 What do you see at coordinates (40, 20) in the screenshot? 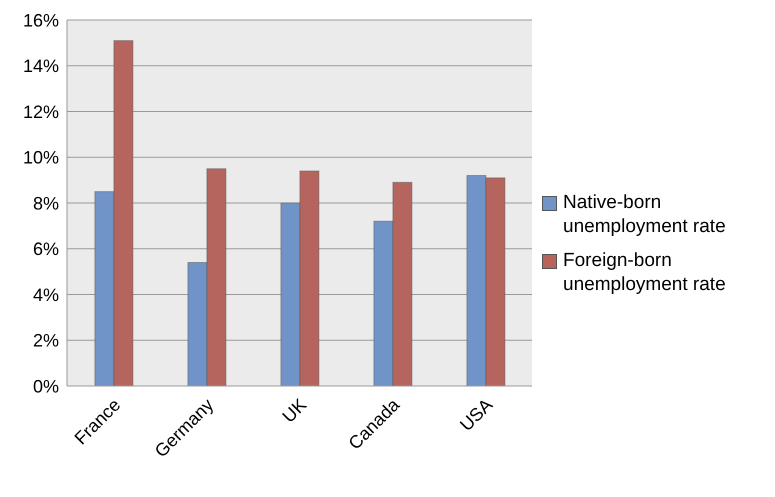
I see `y-tick-label: 16%` at bounding box center [40, 20].